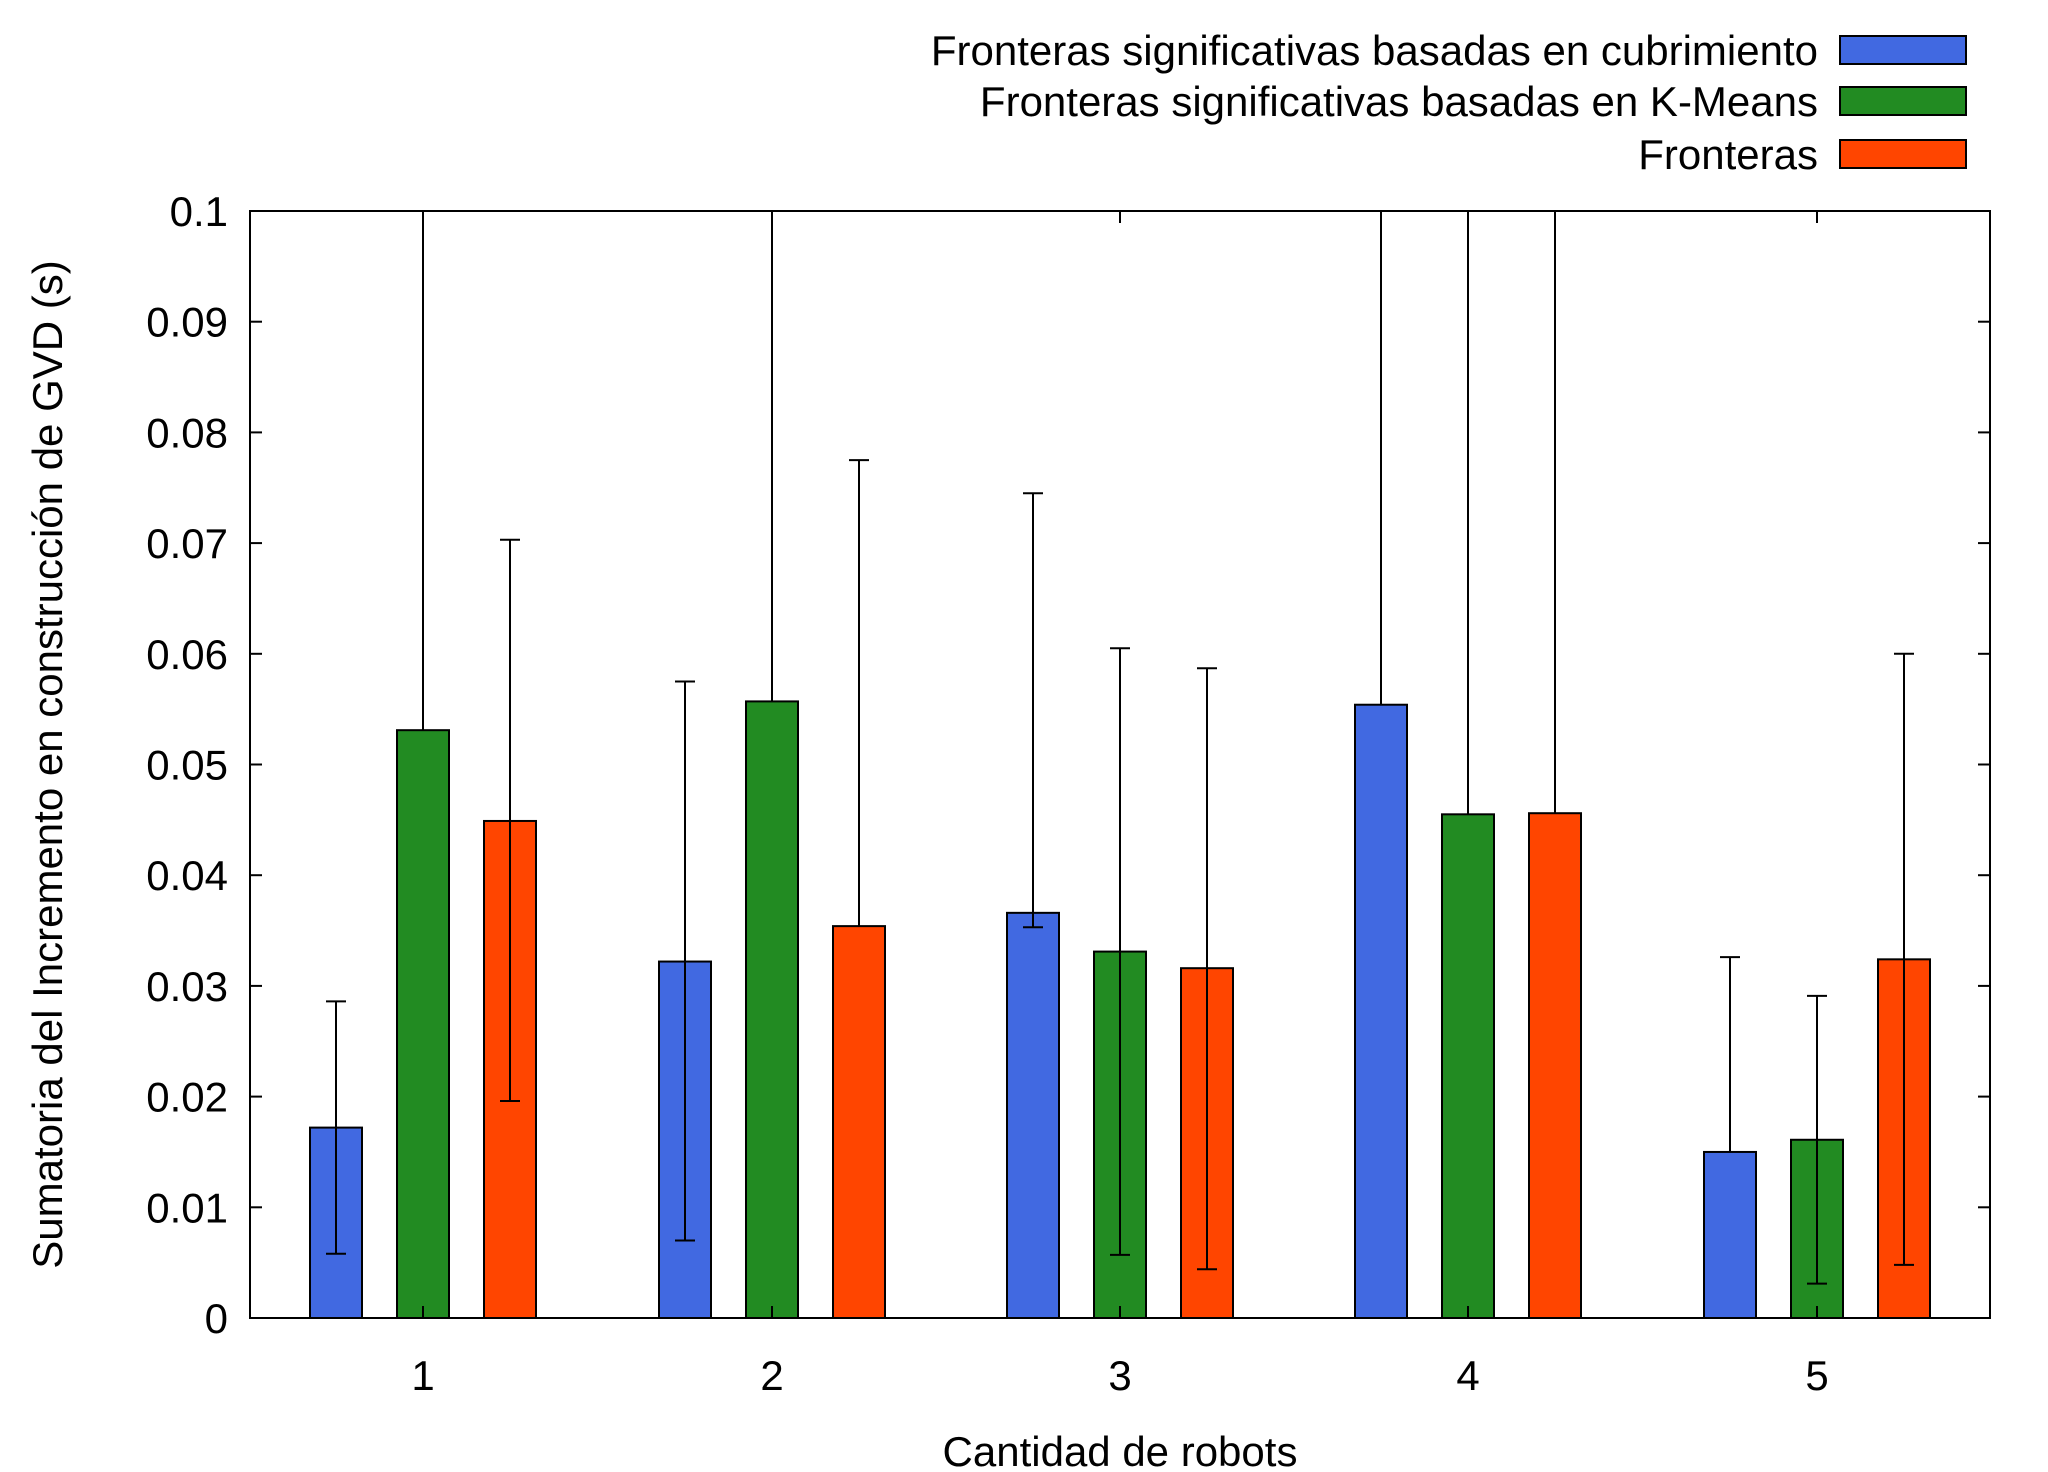 Image resolution: width=2048 pixels, height=1472 pixels. Describe the element at coordinates (1903, 154) in the screenshot. I see `legend-swatch-fronteras` at that location.